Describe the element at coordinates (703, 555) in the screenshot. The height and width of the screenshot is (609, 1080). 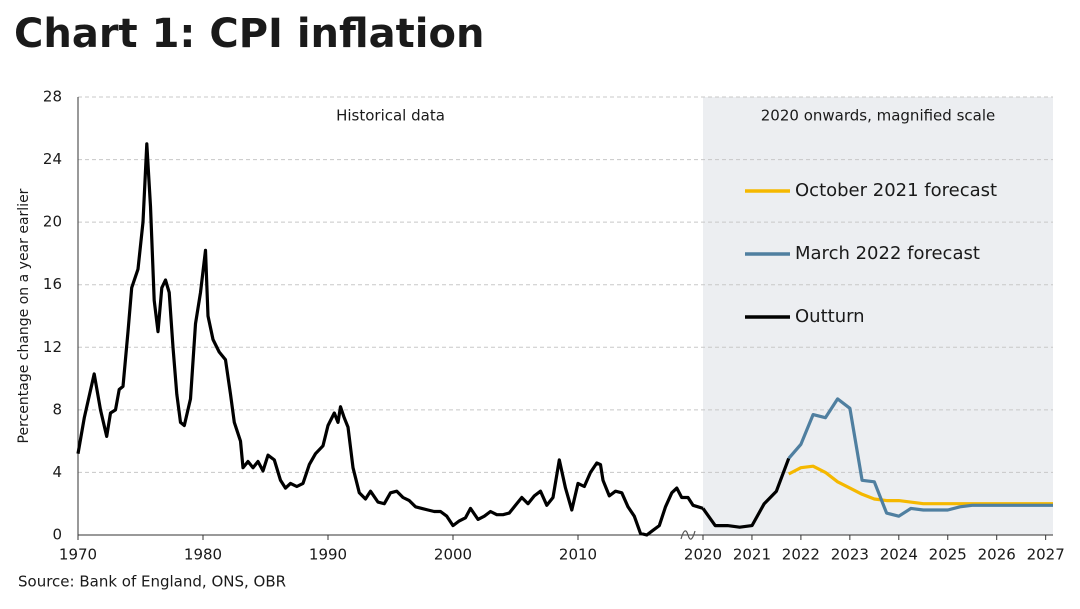
I see `x-tick-label: 2020` at that location.